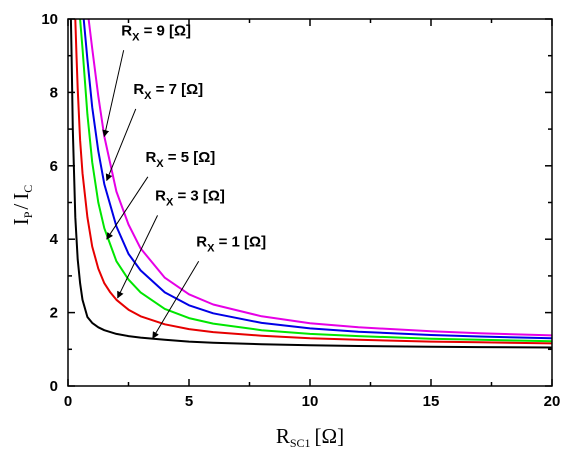  Describe the element at coordinates (22, 205) in the screenshot. I see `y-axis-label: IP/IC` at that location.